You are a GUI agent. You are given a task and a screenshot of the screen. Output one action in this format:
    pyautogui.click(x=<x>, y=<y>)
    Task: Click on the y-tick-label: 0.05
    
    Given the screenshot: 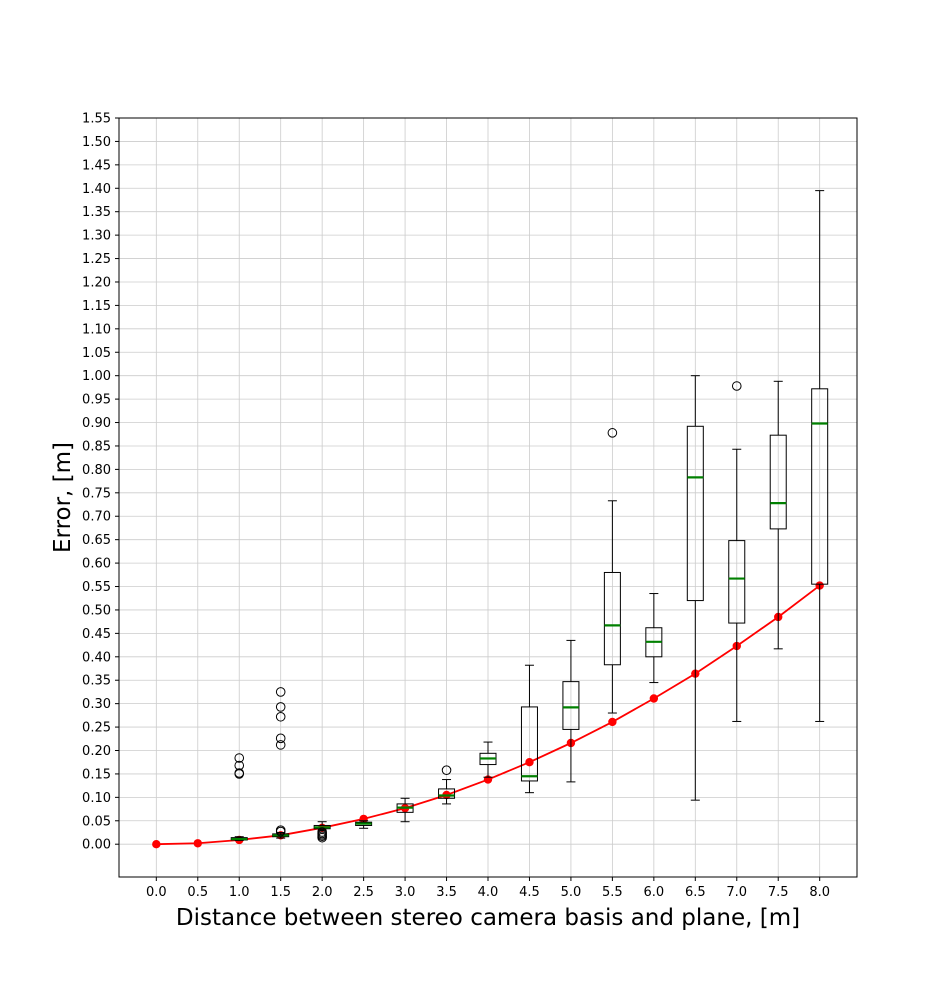 What is the action you would take?
    pyautogui.click(x=96, y=821)
    